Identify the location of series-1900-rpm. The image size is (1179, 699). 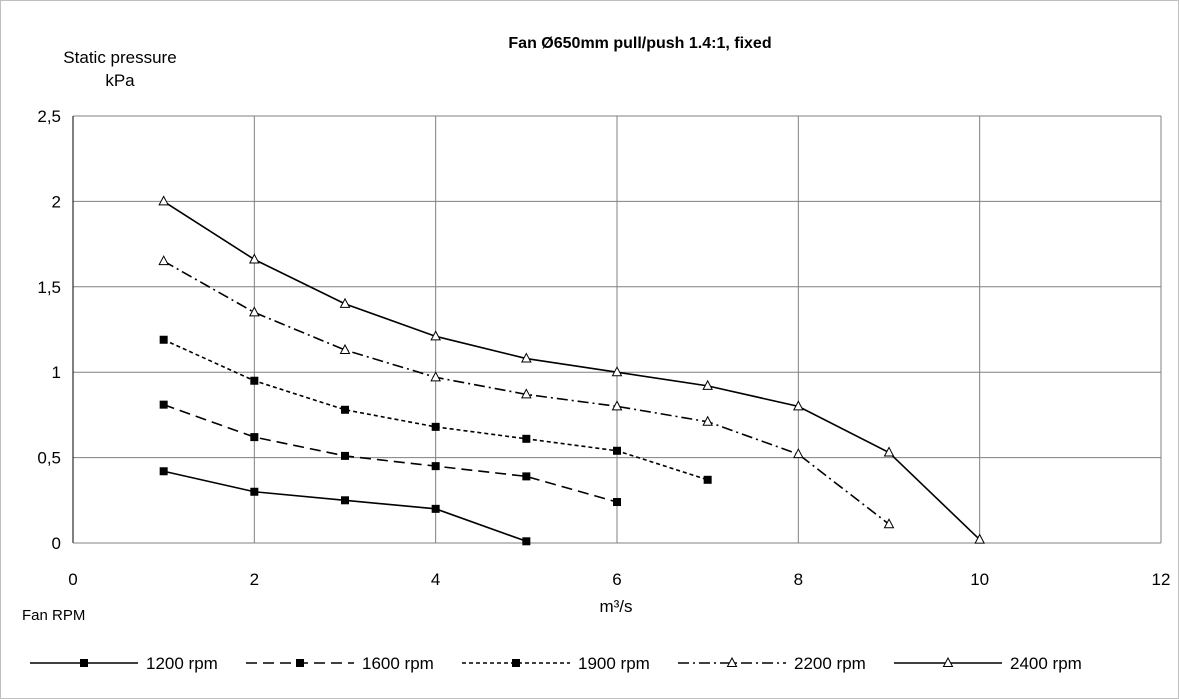
(435, 409).